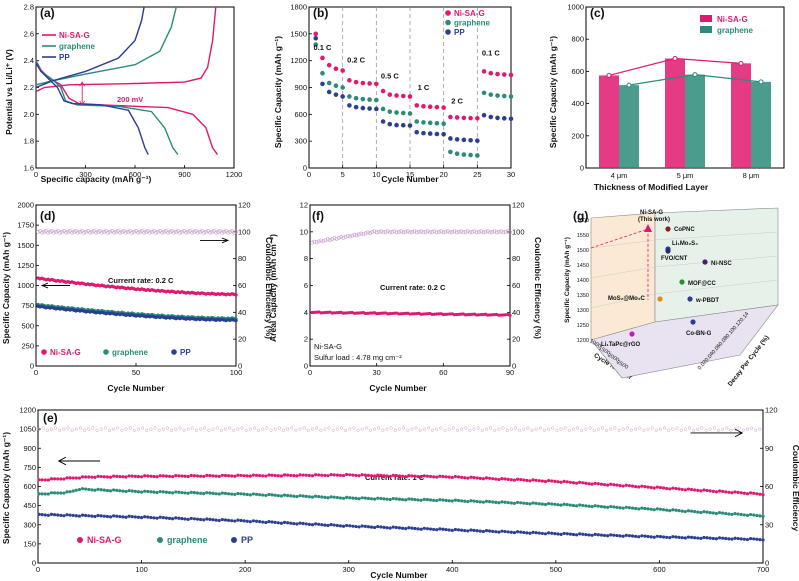  I want to click on b-point-graphene, so click(322, 73).